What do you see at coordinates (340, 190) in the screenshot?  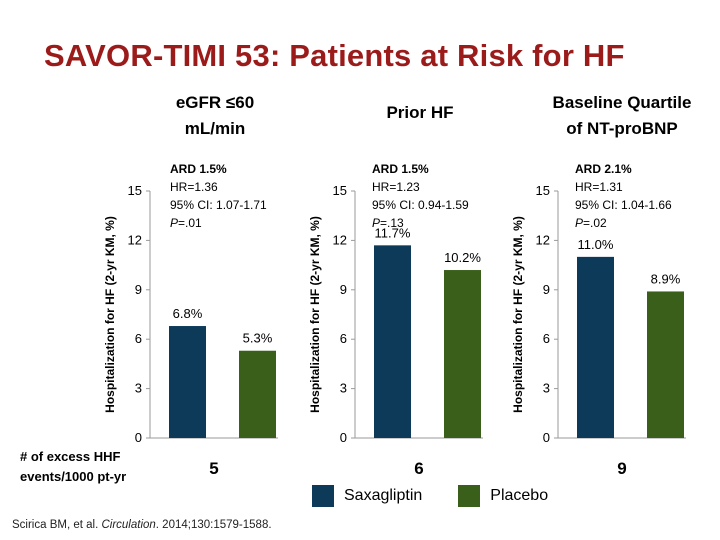 I see `chart-2-ytick-label: 15` at bounding box center [340, 190].